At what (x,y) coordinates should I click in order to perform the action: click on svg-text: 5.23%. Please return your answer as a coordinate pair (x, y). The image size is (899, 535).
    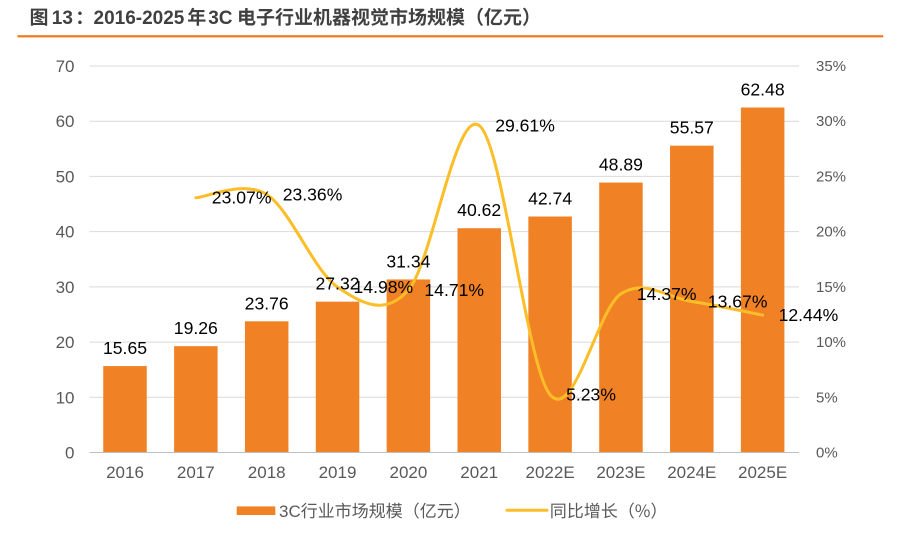
    Looking at the image, I should click on (591, 395).